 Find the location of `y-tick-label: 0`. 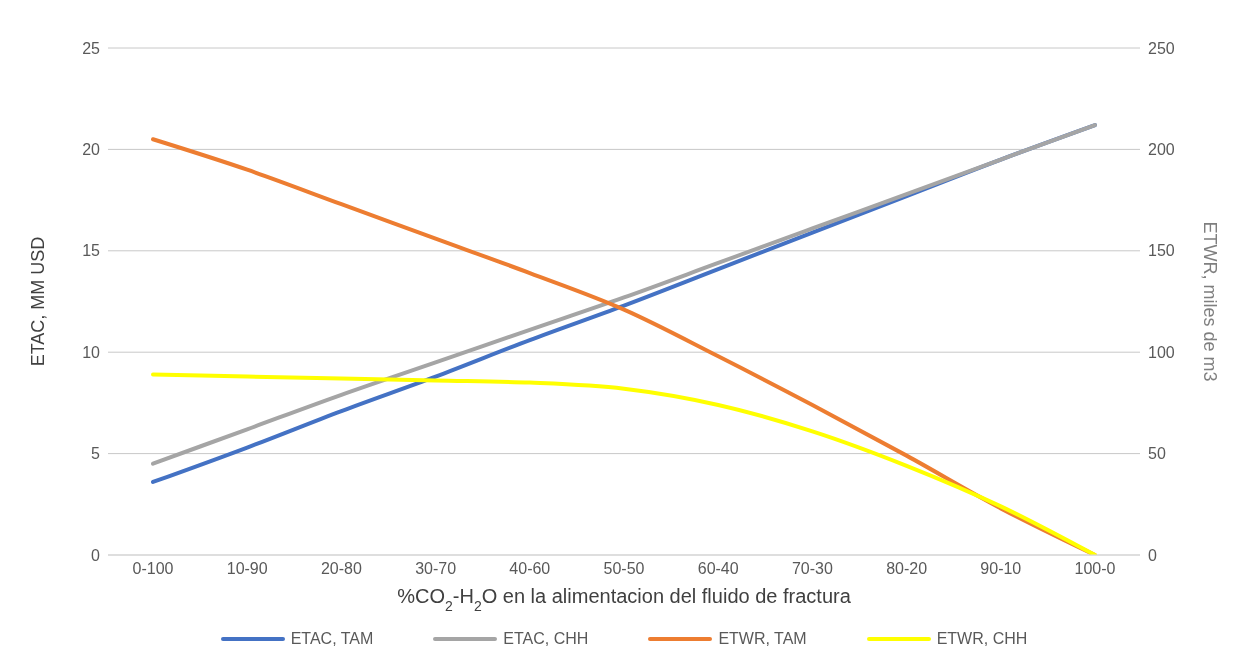

y-tick-label: 0 is located at coordinates (96, 555).